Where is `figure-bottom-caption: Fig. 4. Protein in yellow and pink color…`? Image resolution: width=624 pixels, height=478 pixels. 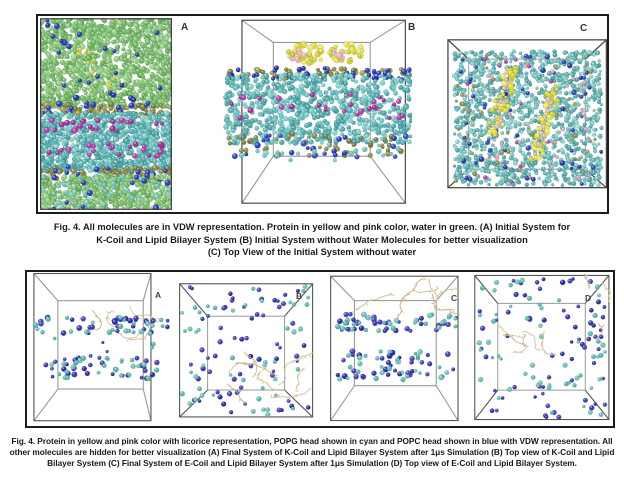
figure-bottom-caption: Fig. 4. Protein in yellow and pink color… is located at coordinates (312, 453).